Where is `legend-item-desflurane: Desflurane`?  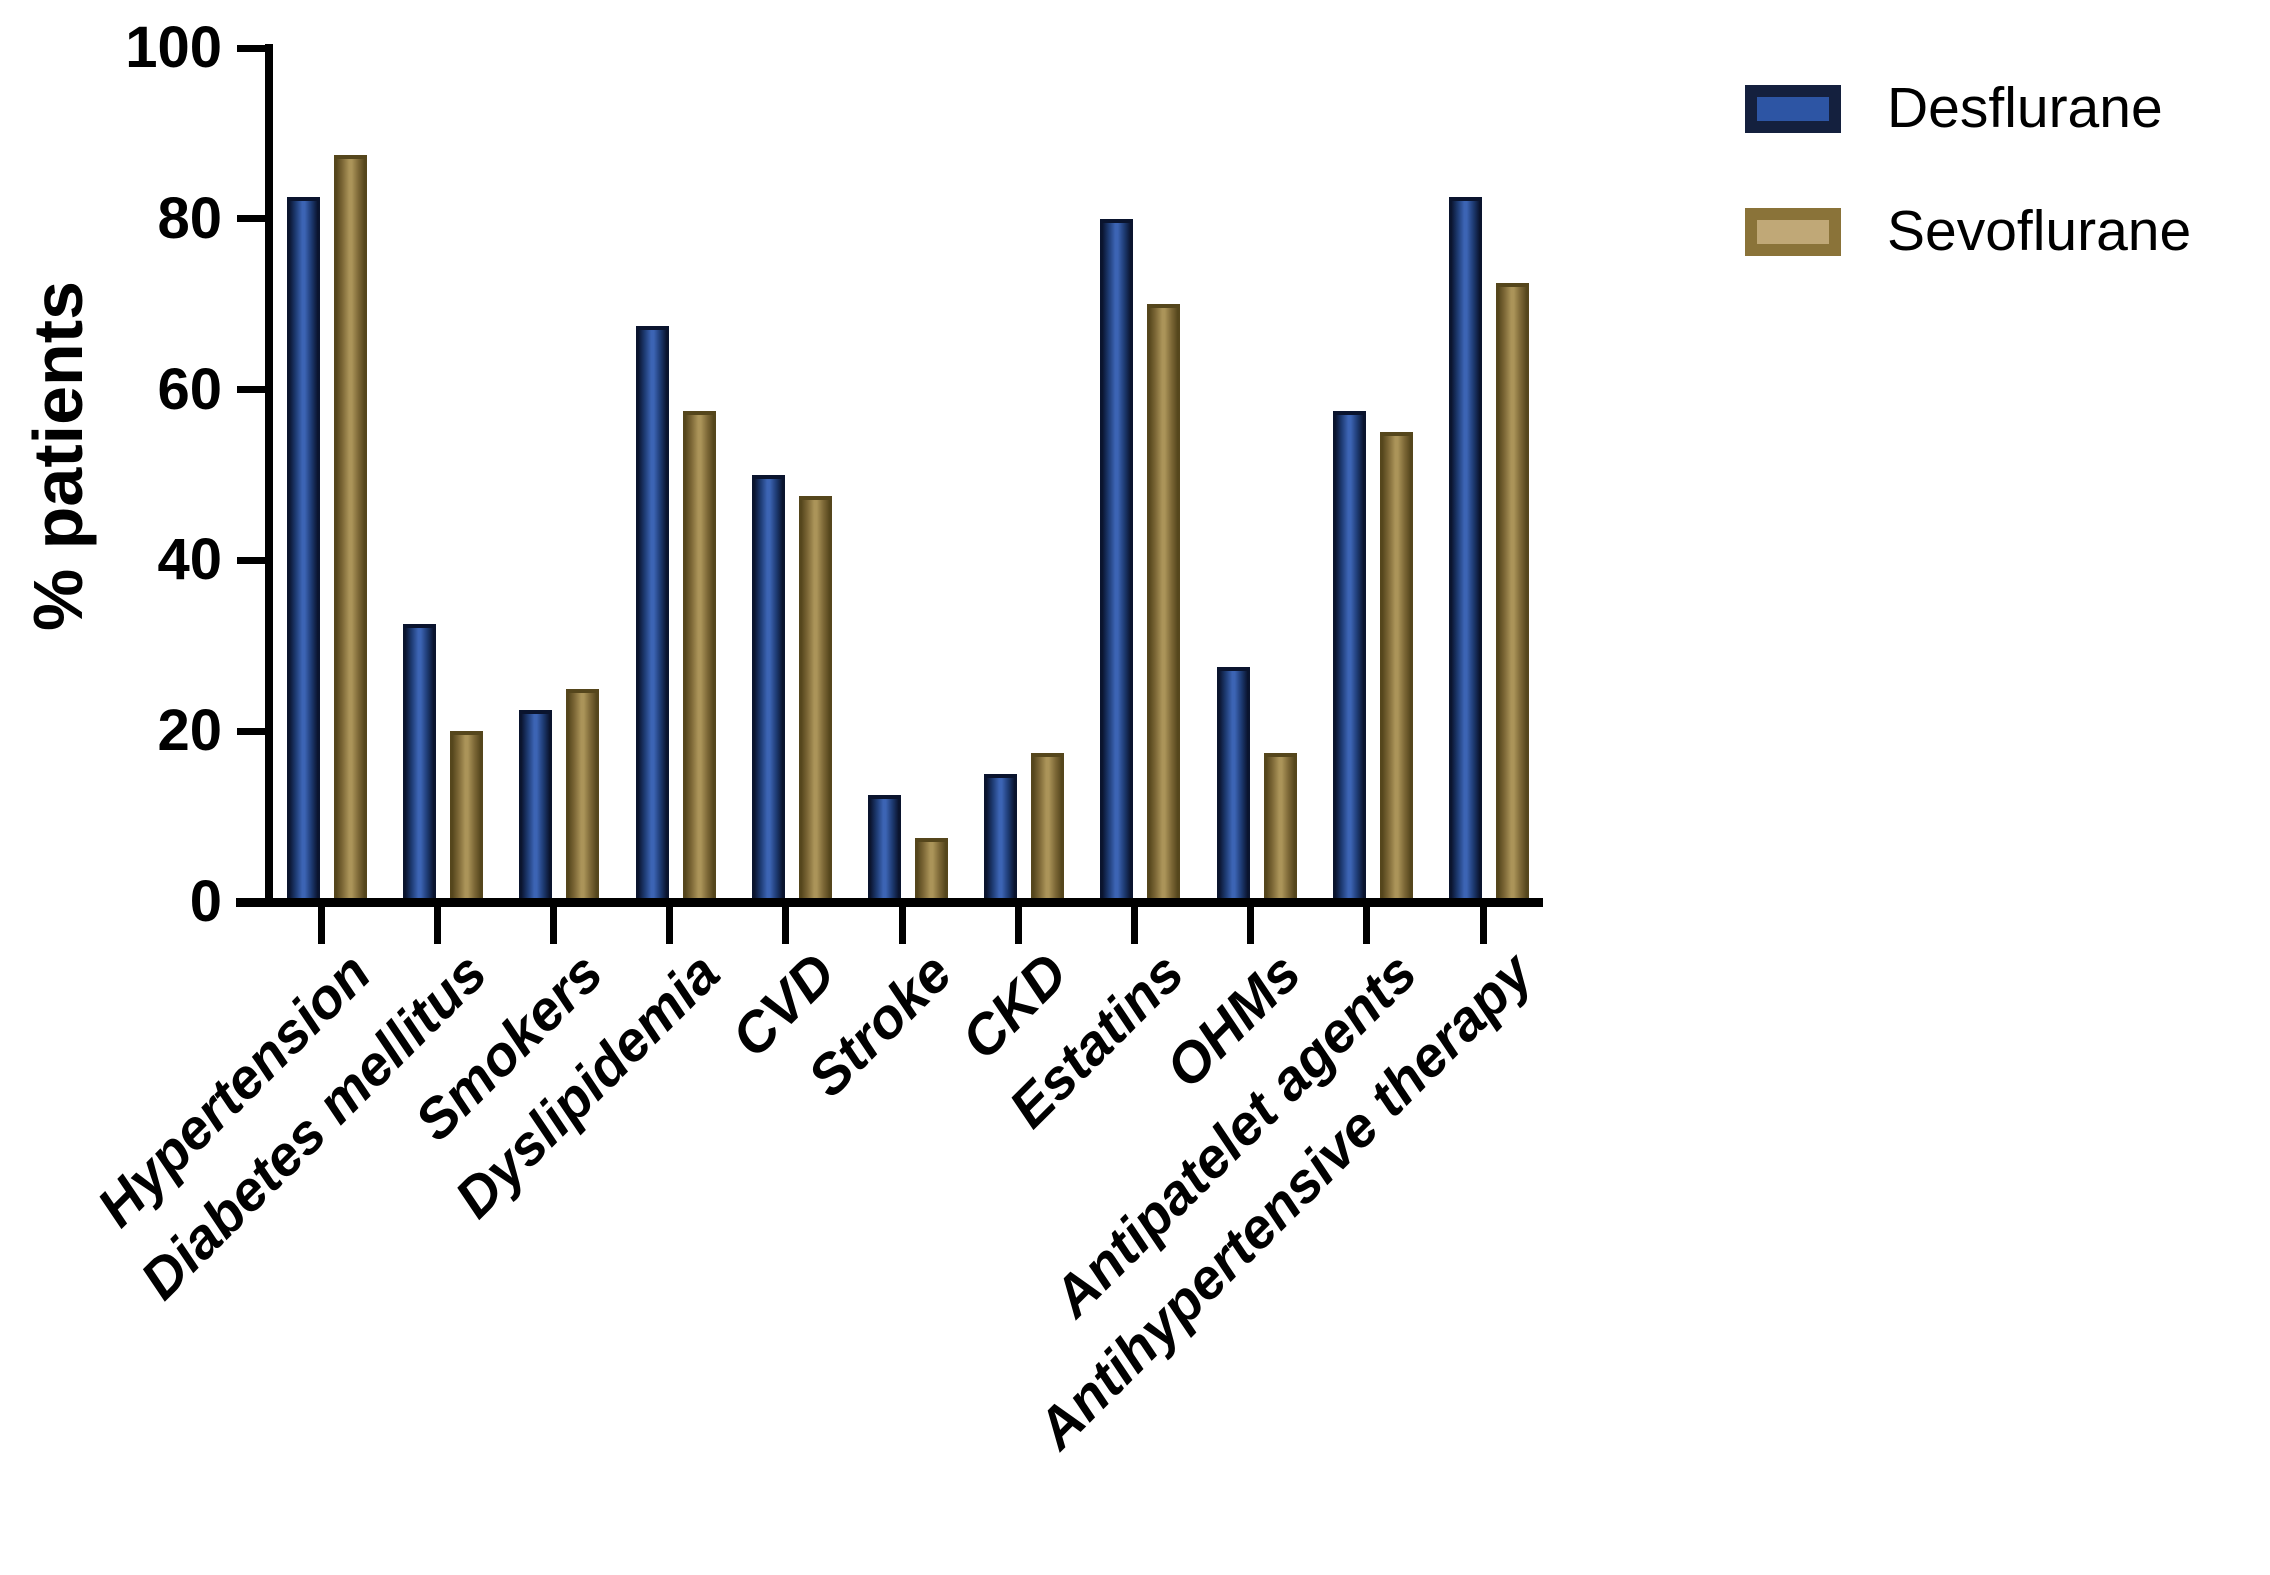
legend-item-desflurane: Desflurane is located at coordinates (1968, 108).